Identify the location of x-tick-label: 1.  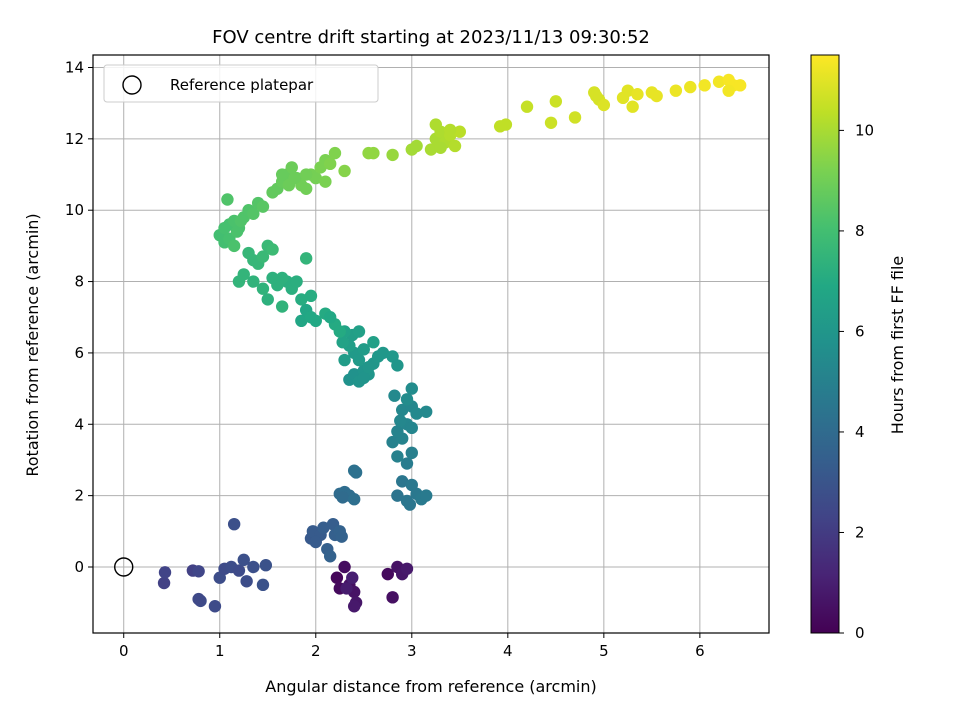
(220, 651).